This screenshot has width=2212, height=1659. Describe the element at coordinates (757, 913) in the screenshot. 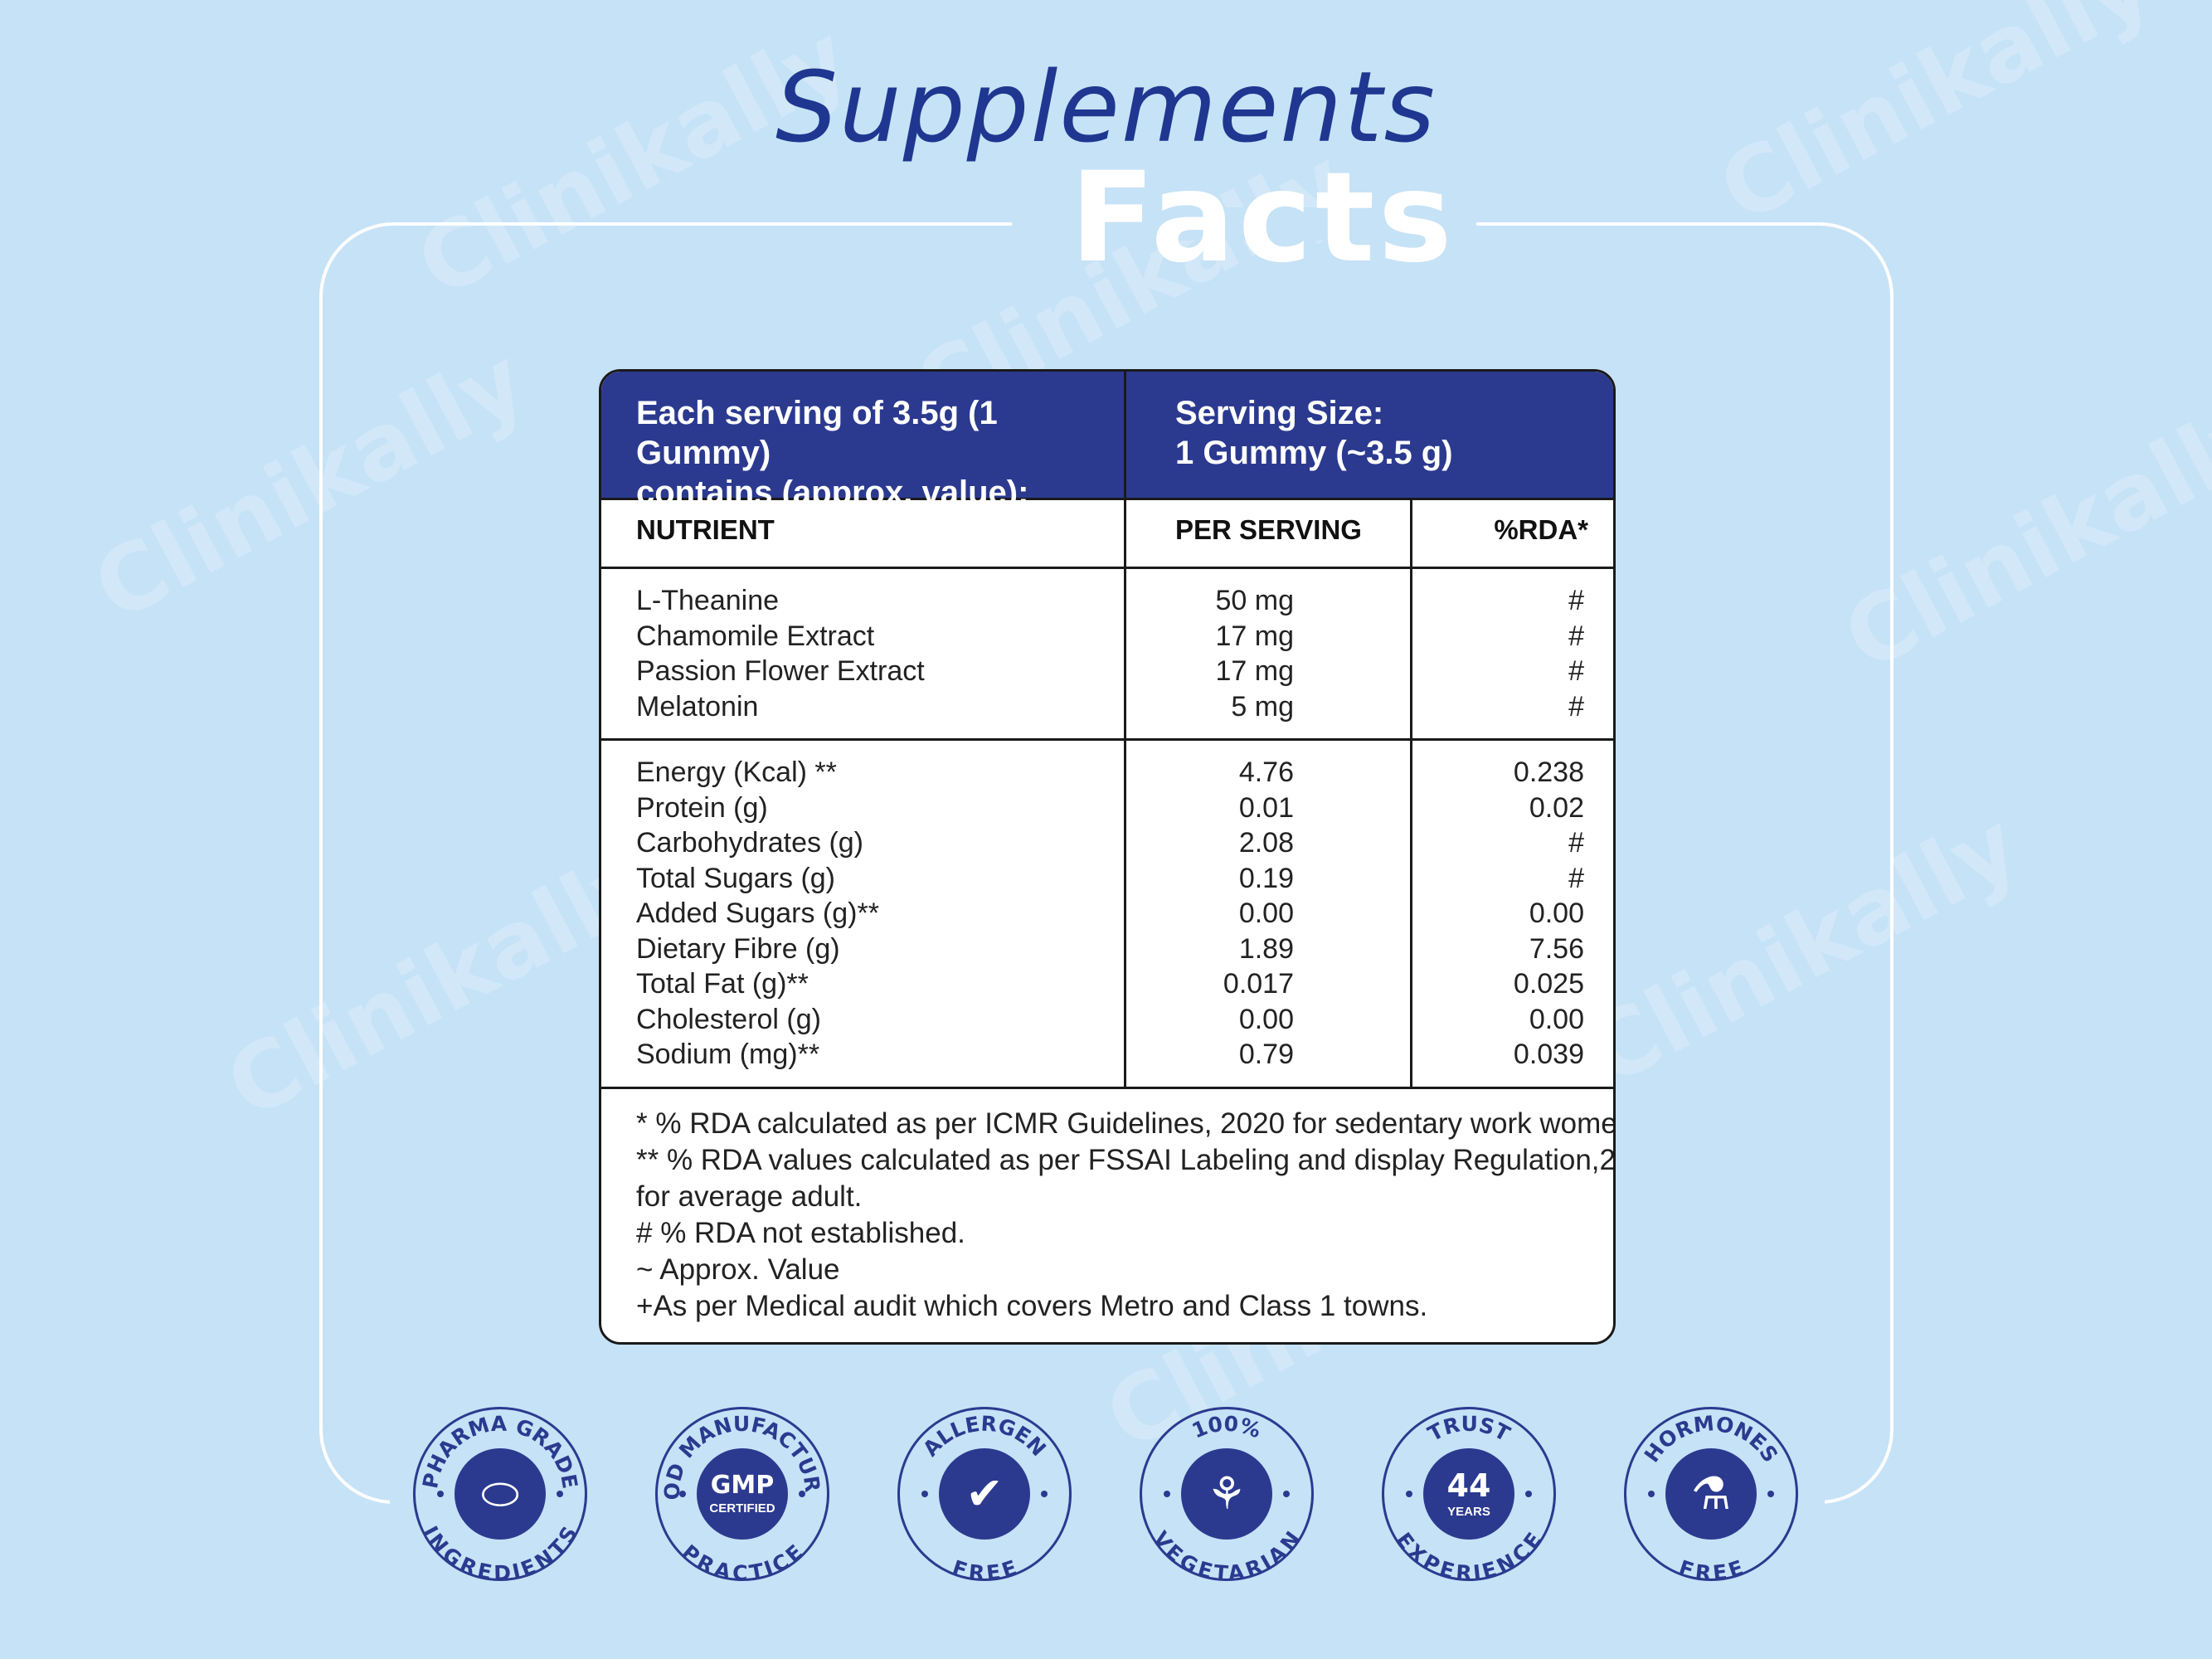

I see `nutrient-name: Added Sugars (g)**` at that location.